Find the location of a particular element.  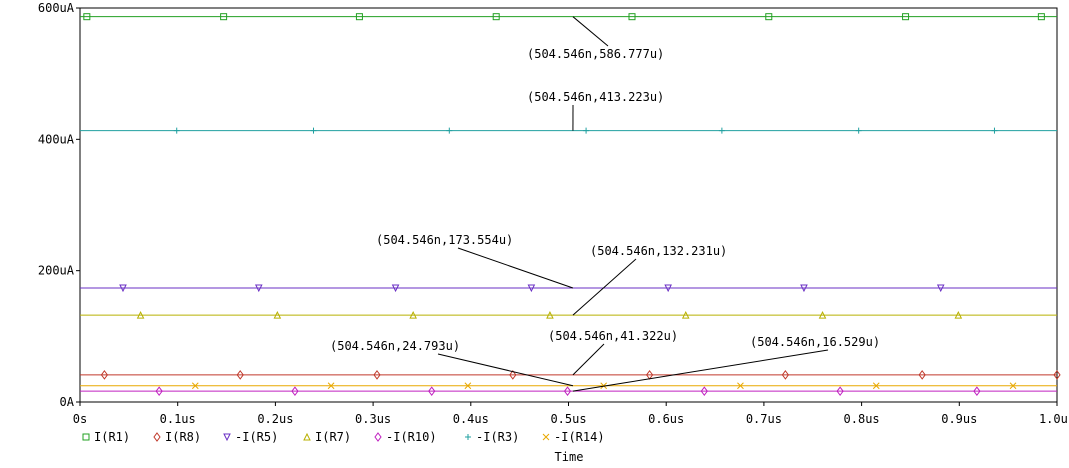

legend-item: I(R1) is located at coordinates (106, 437).